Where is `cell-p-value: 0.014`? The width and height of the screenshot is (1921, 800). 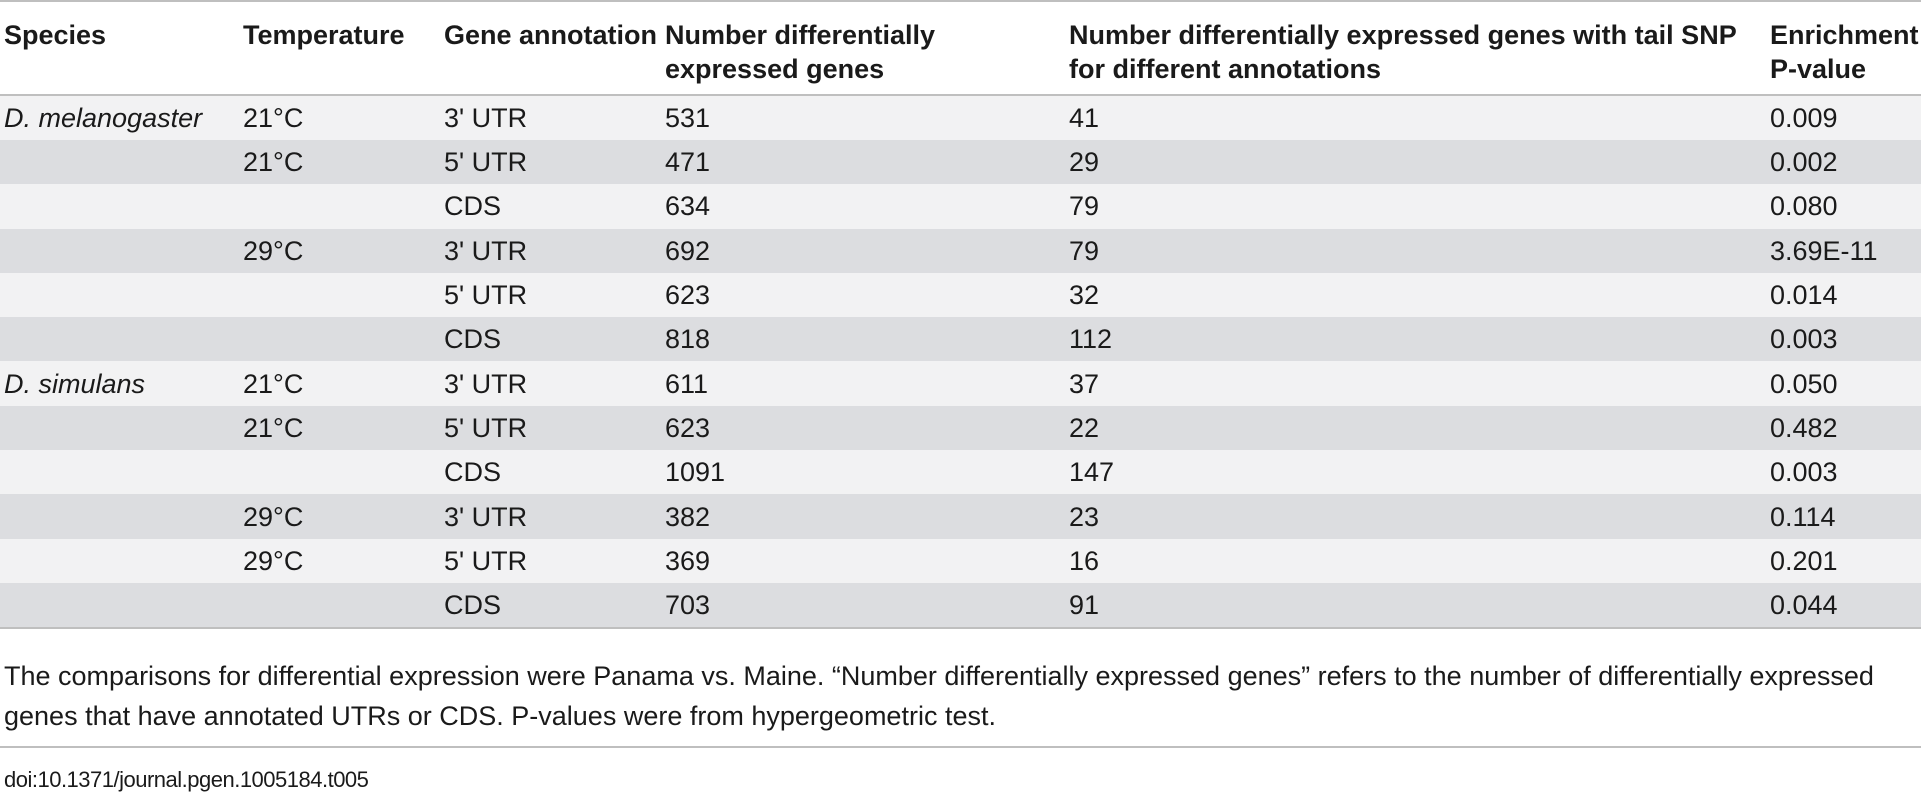 cell-p-value: 0.014 is located at coordinates (1804, 295).